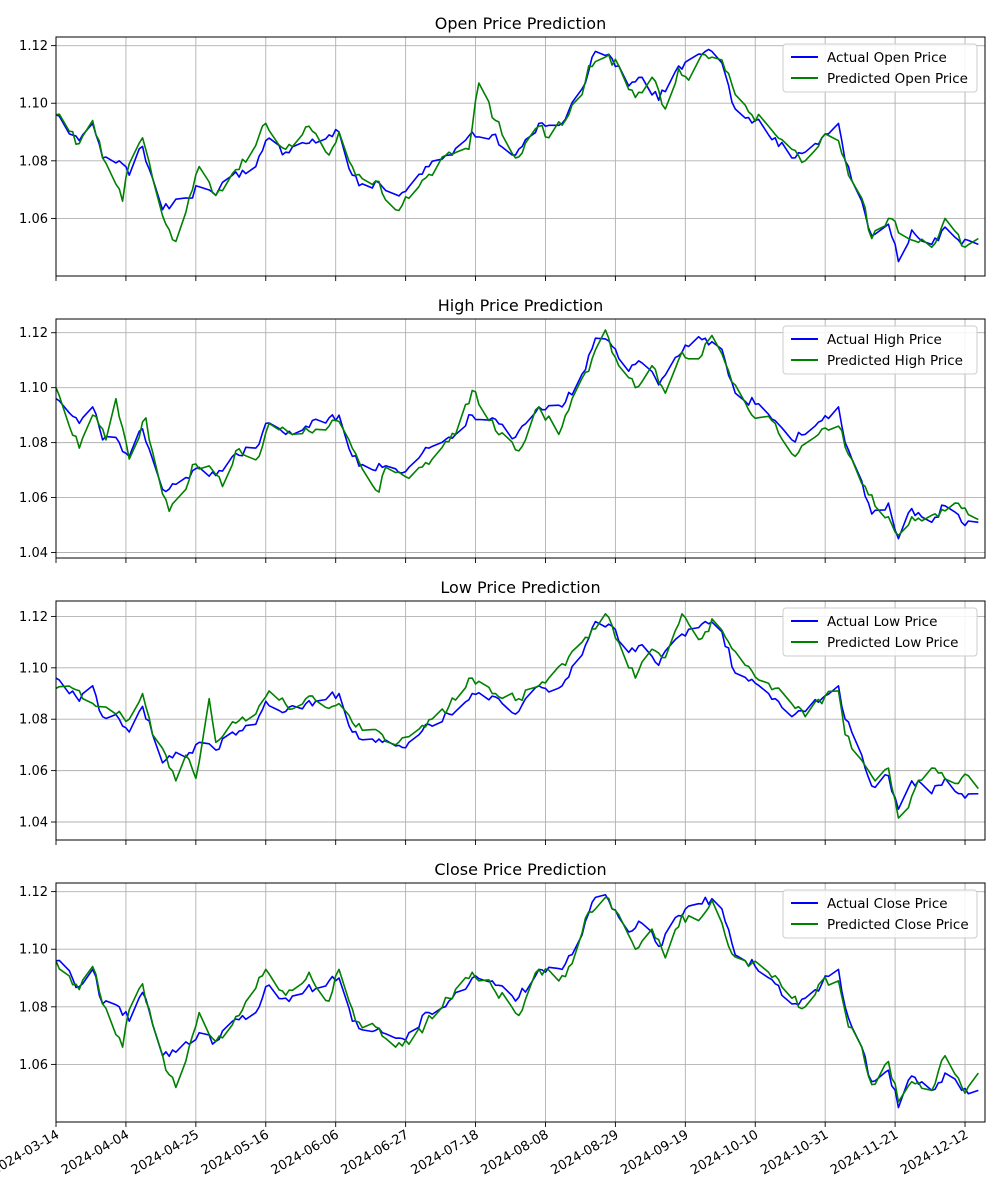 The width and height of the screenshot is (1000, 1200). What do you see at coordinates (520, 587) in the screenshot?
I see `panel-title: Low Price Prediction` at bounding box center [520, 587].